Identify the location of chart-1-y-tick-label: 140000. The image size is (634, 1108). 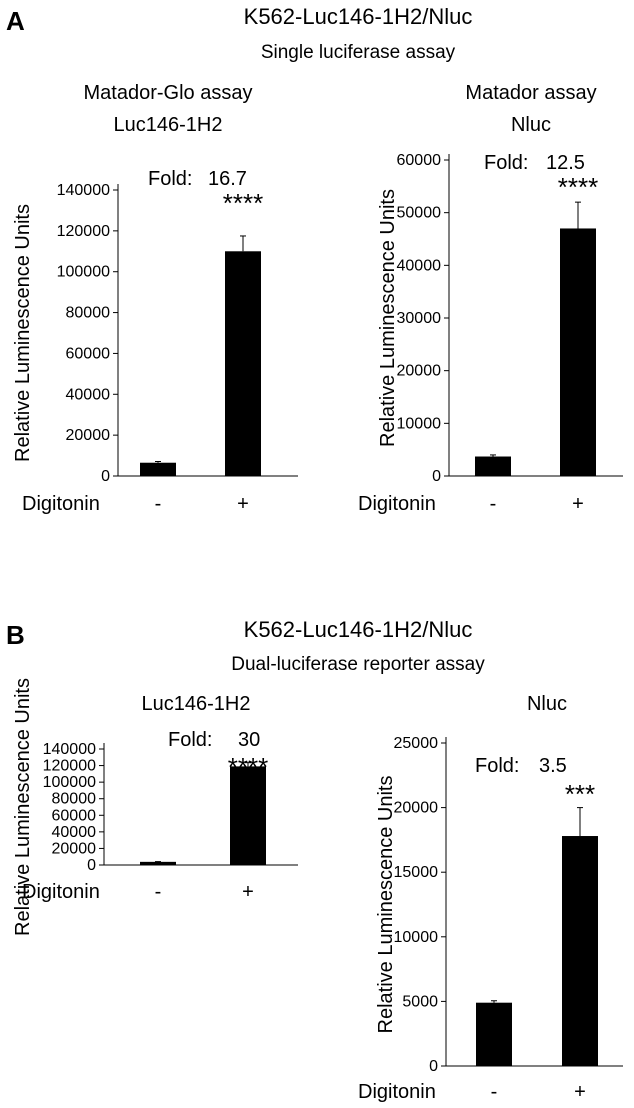
(83, 190).